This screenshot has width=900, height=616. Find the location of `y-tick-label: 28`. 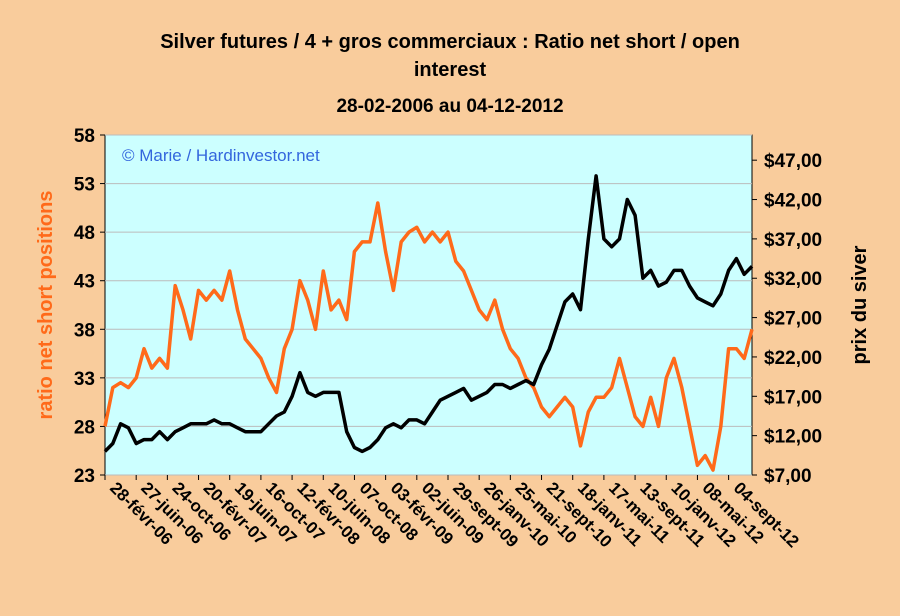

y-tick-label: 28 is located at coordinates (84, 427).